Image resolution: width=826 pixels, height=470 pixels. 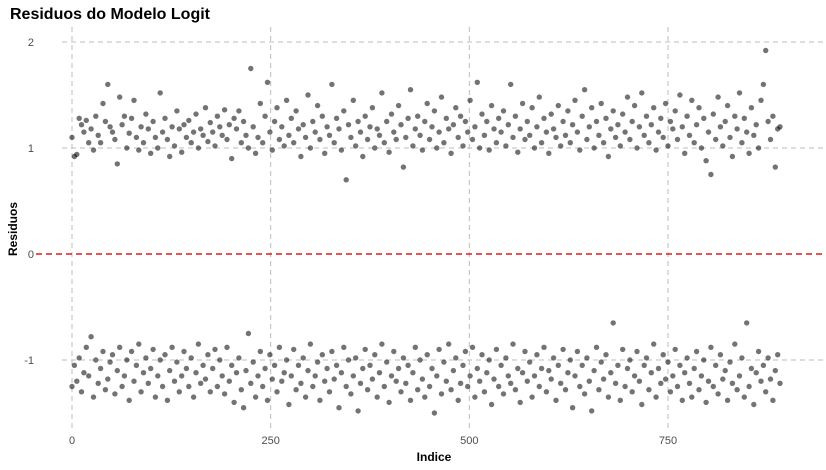 What do you see at coordinates (668, 441) in the screenshot?
I see `x-tick-label: 750` at bounding box center [668, 441].